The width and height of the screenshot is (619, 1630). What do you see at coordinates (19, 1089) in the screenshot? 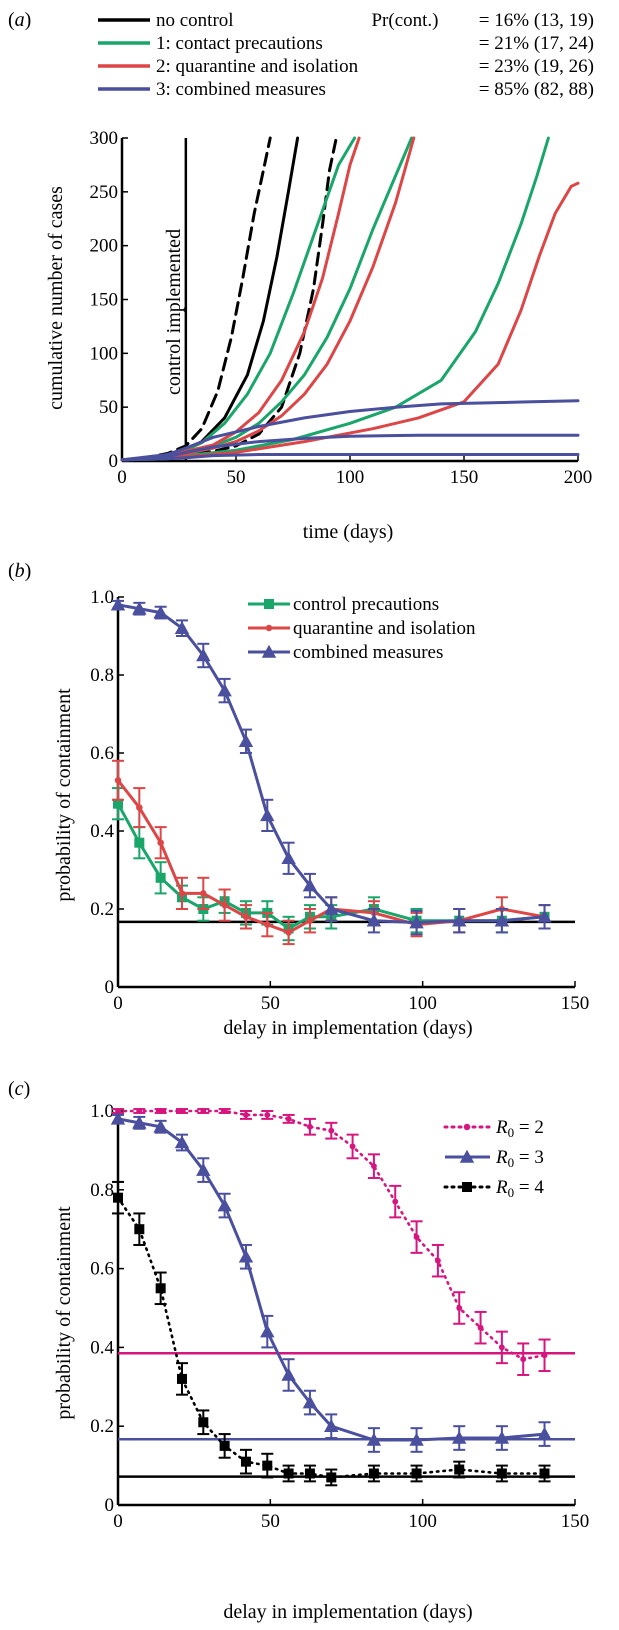
I see `panel-letter: c` at bounding box center [19, 1089].